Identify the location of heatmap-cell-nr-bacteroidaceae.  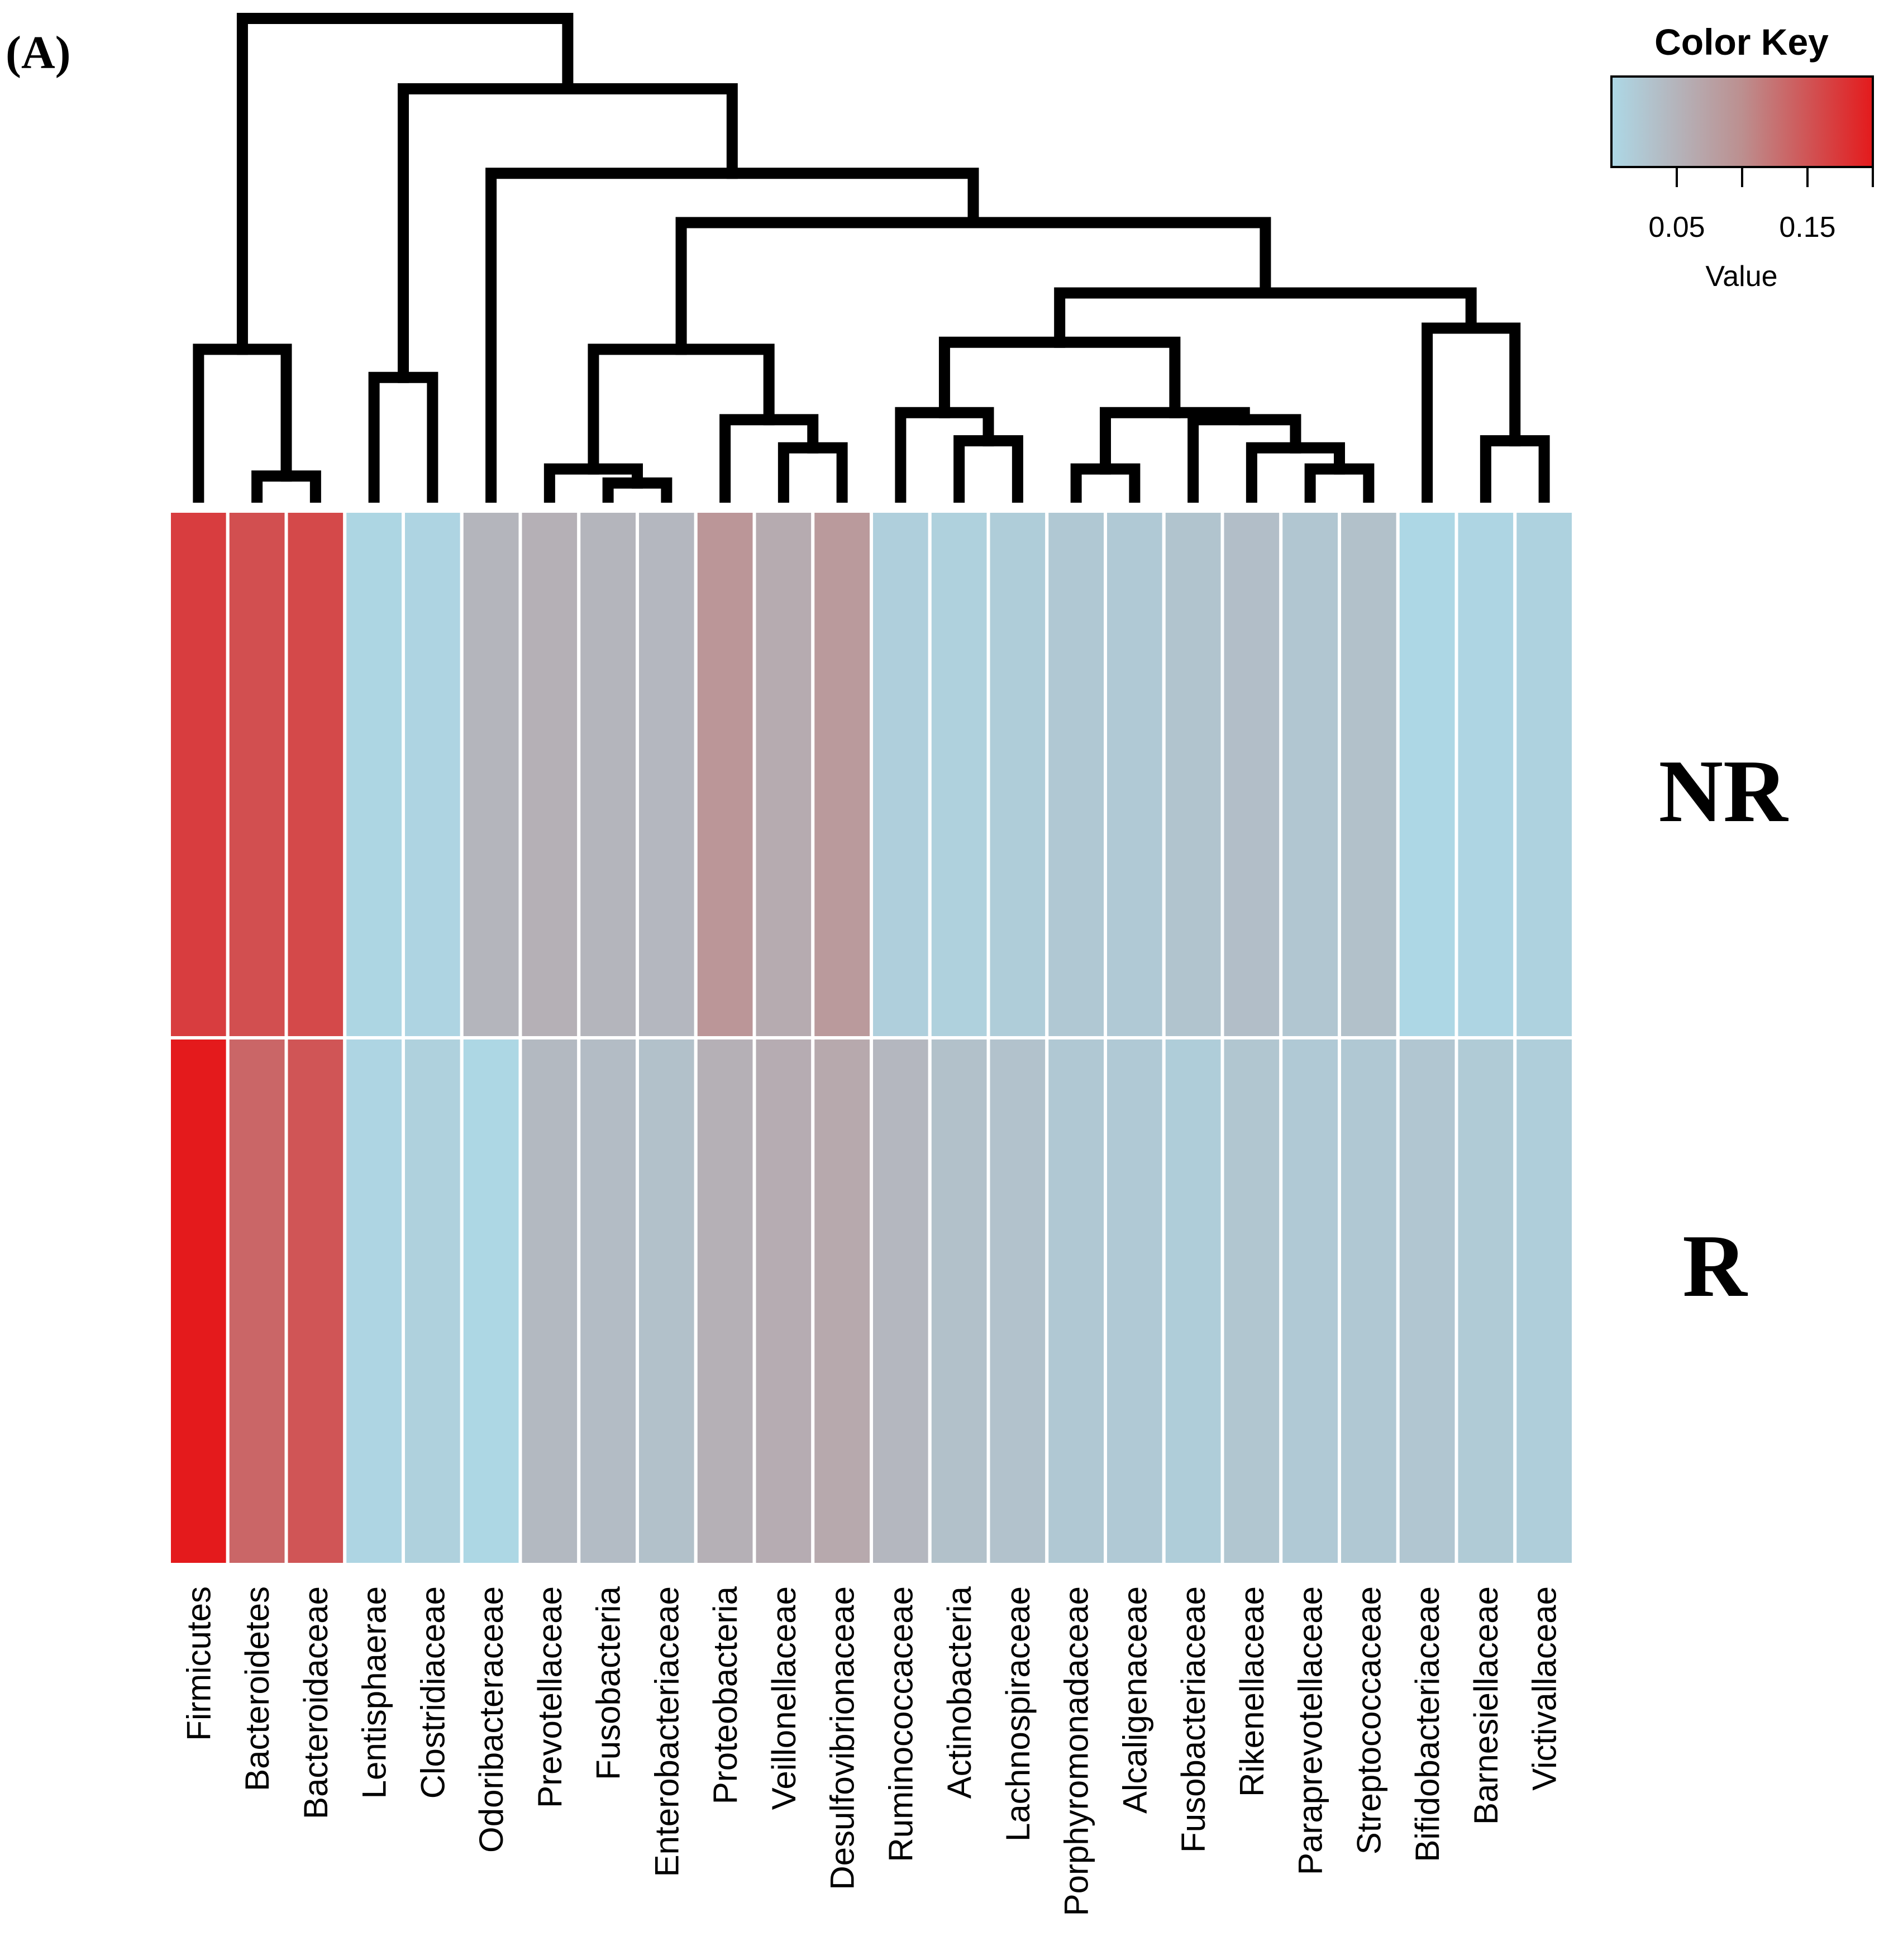
(315, 774).